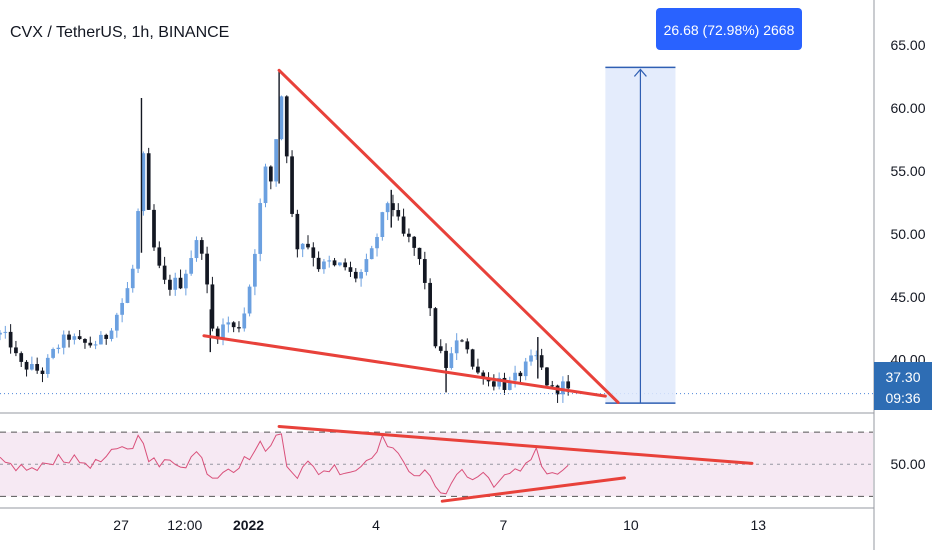 The height and width of the screenshot is (550, 932). I want to click on rsi-axis: 50.00, so click(907, 464).